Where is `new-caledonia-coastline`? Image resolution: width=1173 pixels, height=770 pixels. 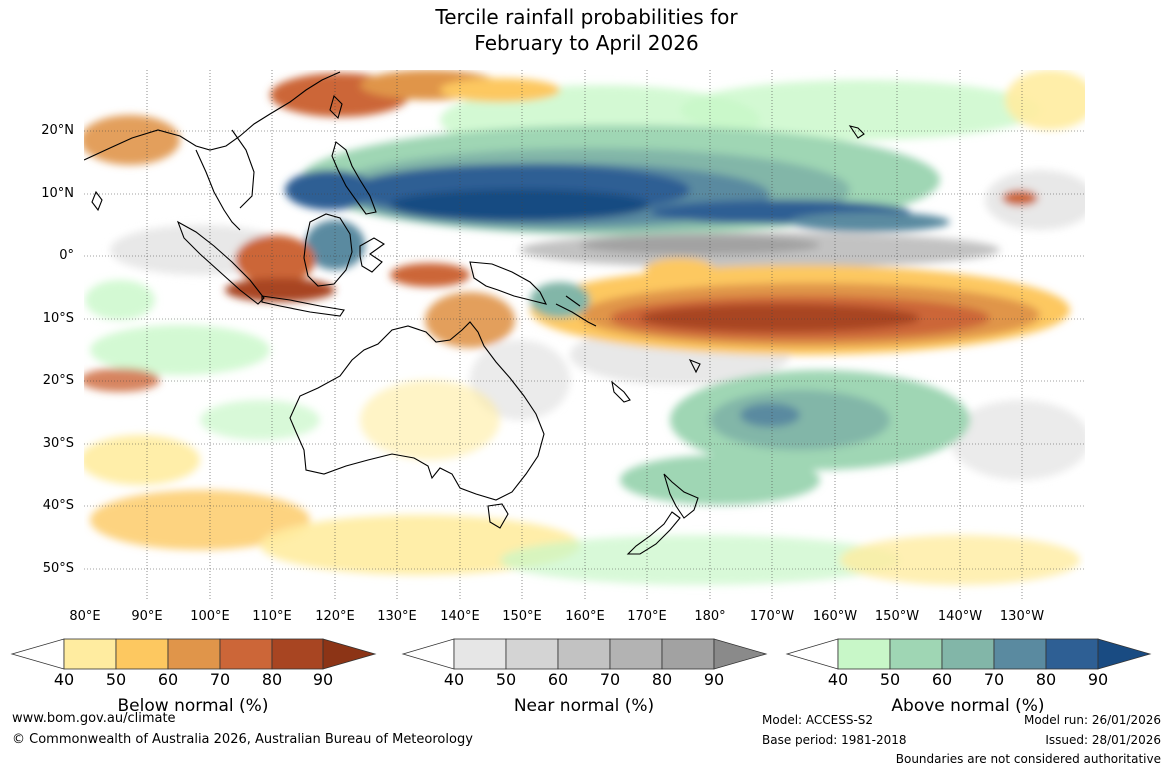 new-caledonia-coastline is located at coordinates (621, 391).